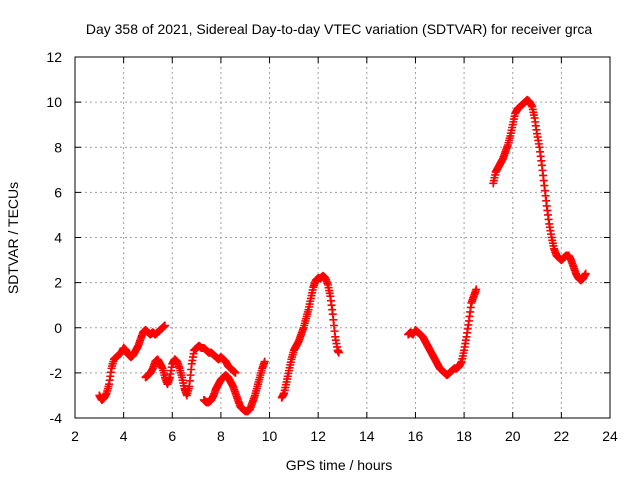 The image size is (640, 480). What do you see at coordinates (58, 328) in the screenshot?
I see `y-tick-label: 0` at bounding box center [58, 328].